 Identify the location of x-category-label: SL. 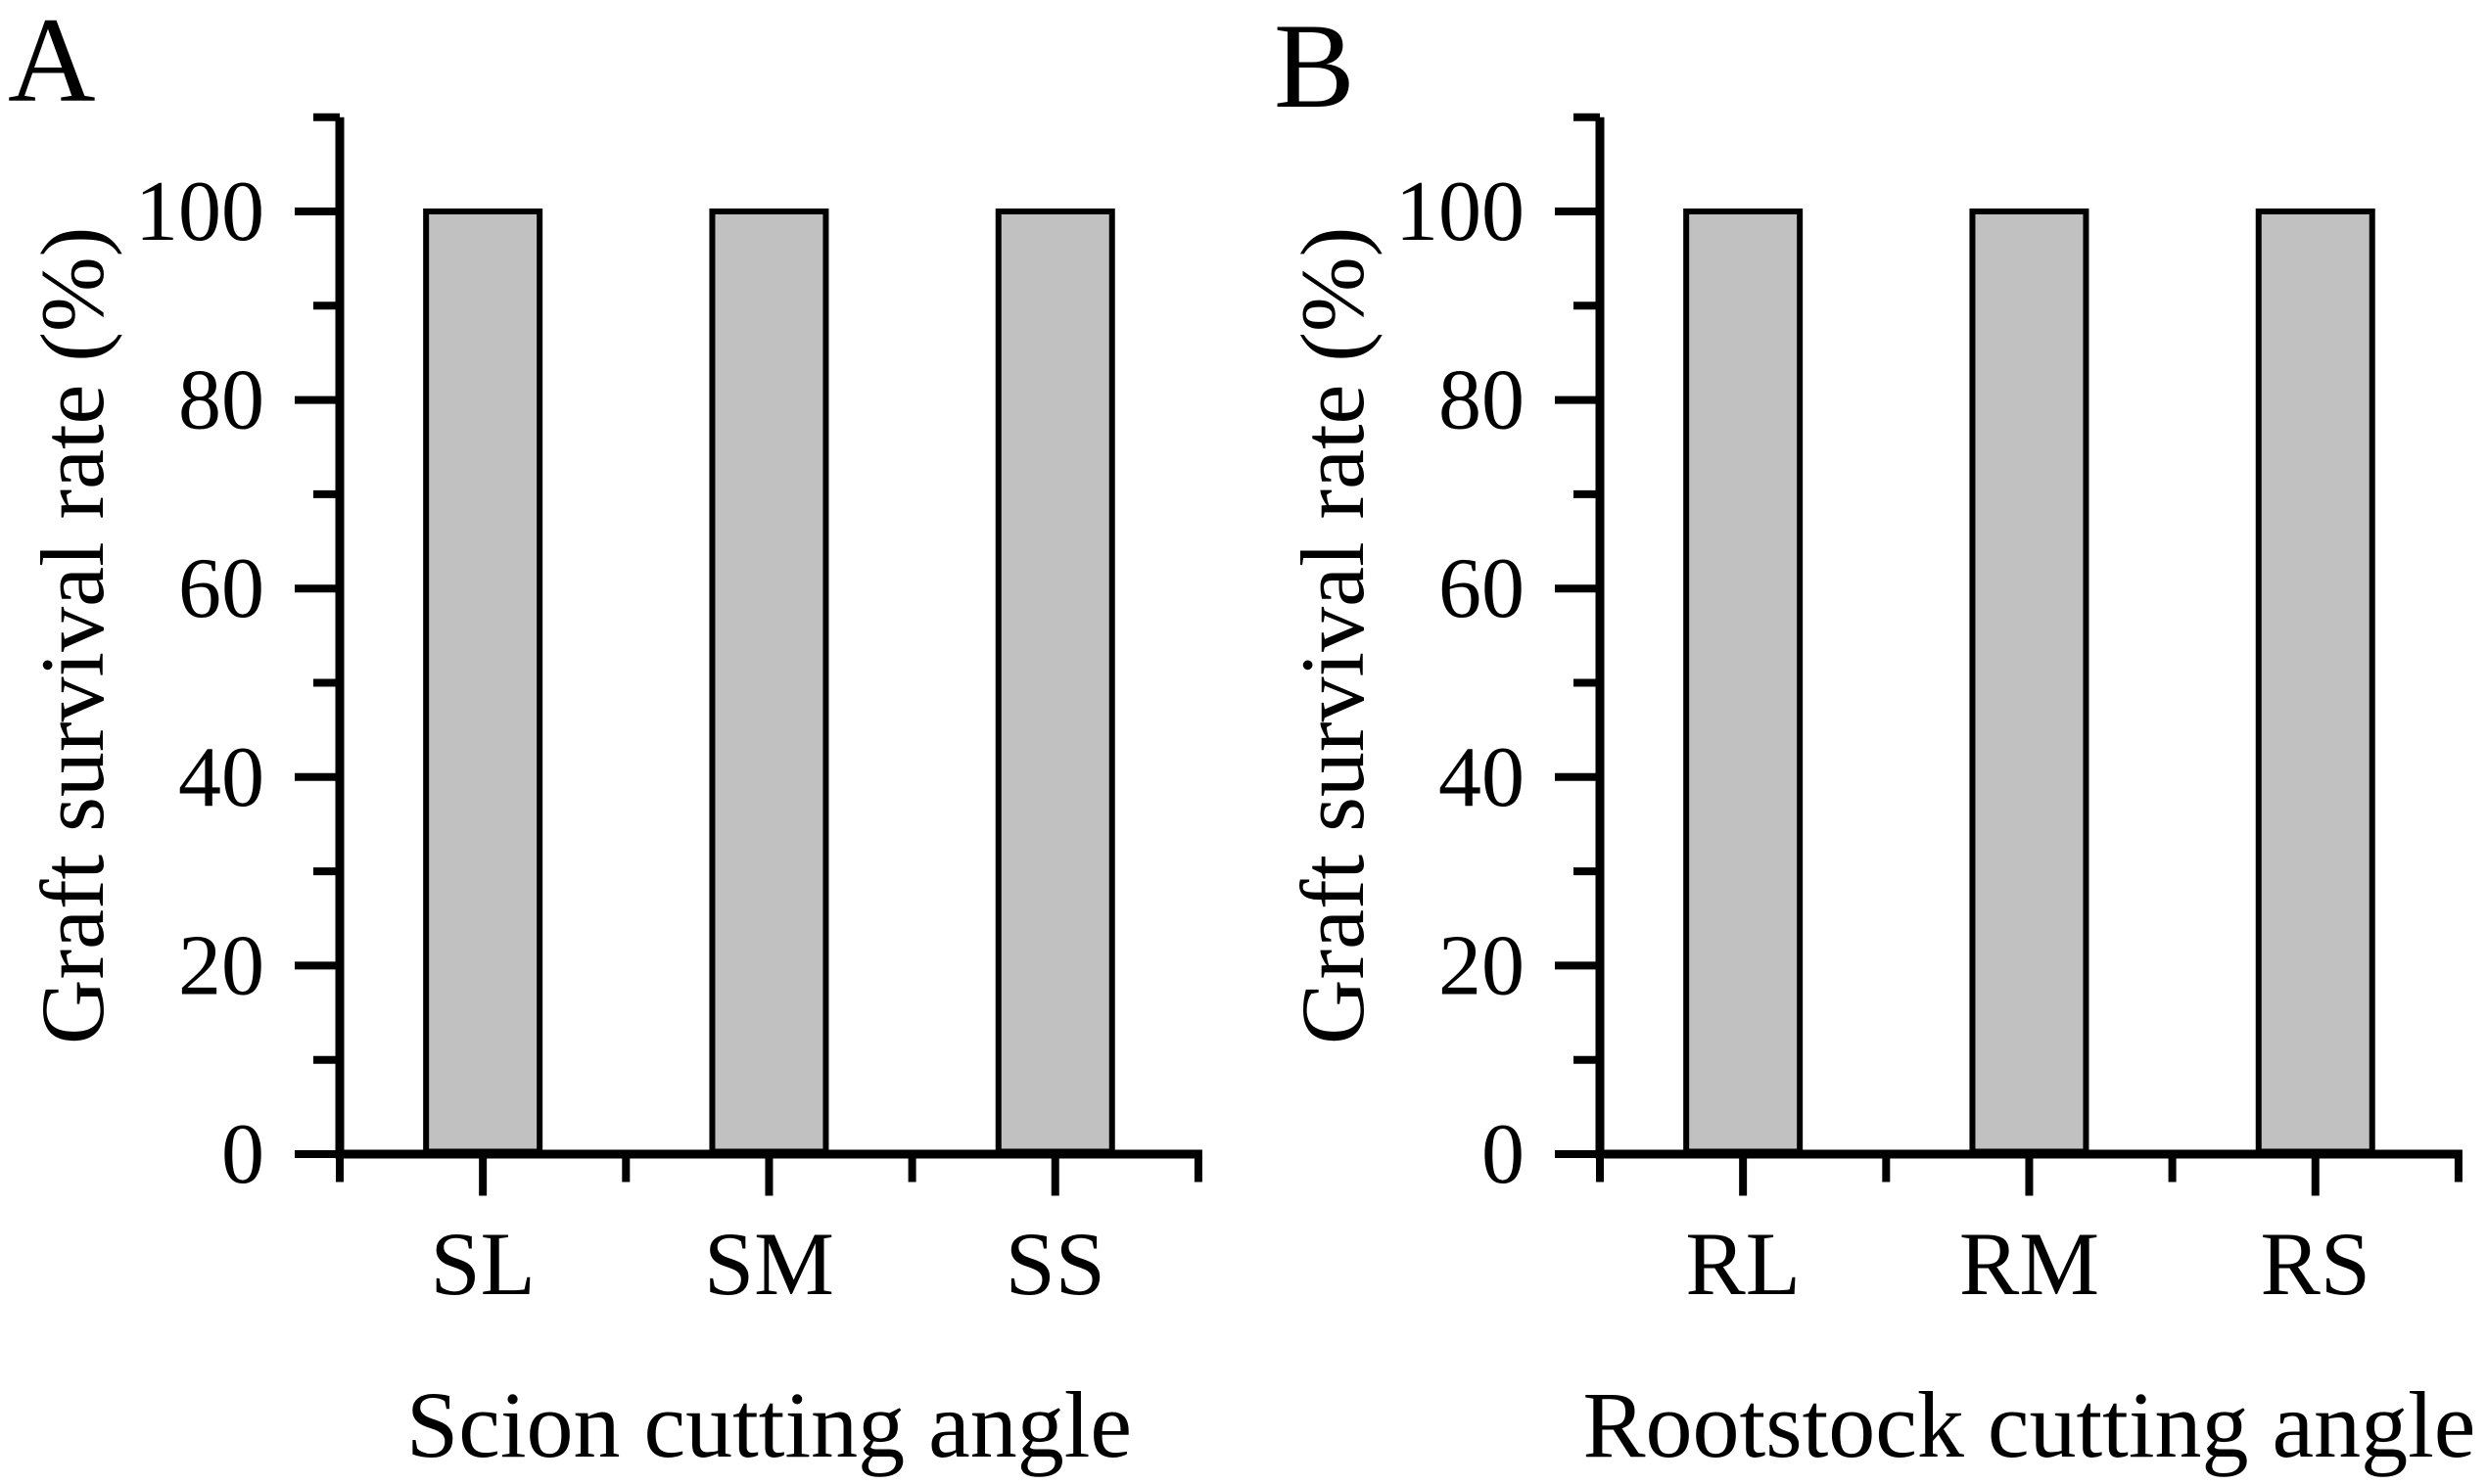
(482, 1264).